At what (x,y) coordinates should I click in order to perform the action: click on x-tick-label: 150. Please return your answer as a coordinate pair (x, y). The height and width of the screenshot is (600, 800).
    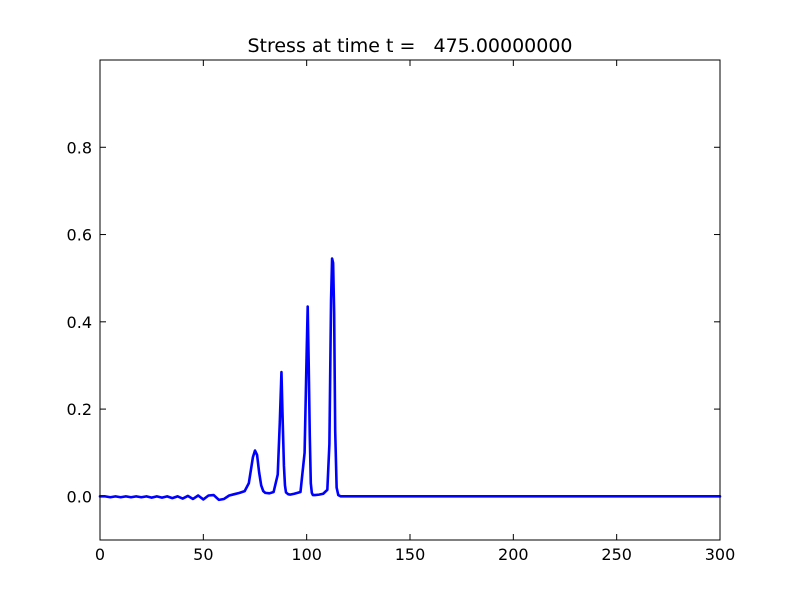
    Looking at the image, I should click on (410, 554).